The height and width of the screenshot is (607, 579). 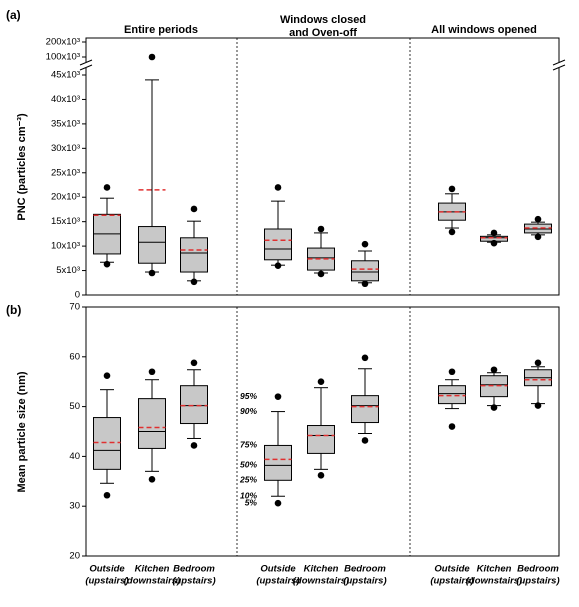 What do you see at coordinates (74, 456) in the screenshot?
I see `y-tick-label: 40` at bounding box center [74, 456].